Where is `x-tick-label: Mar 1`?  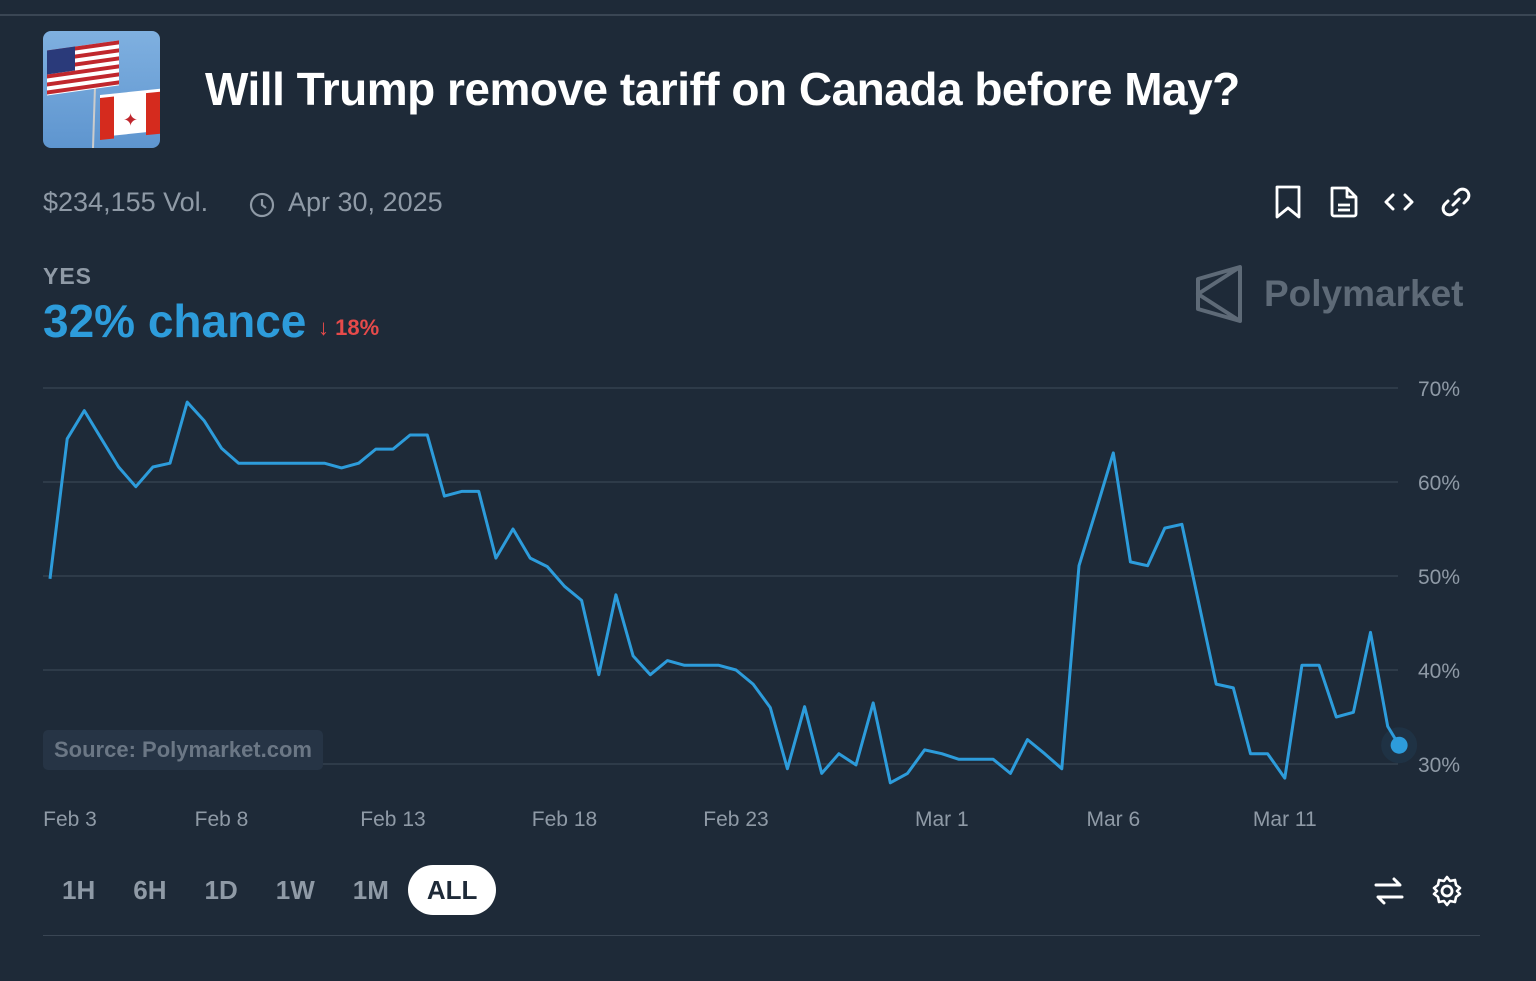 x-tick-label: Mar 1 is located at coordinates (942, 819).